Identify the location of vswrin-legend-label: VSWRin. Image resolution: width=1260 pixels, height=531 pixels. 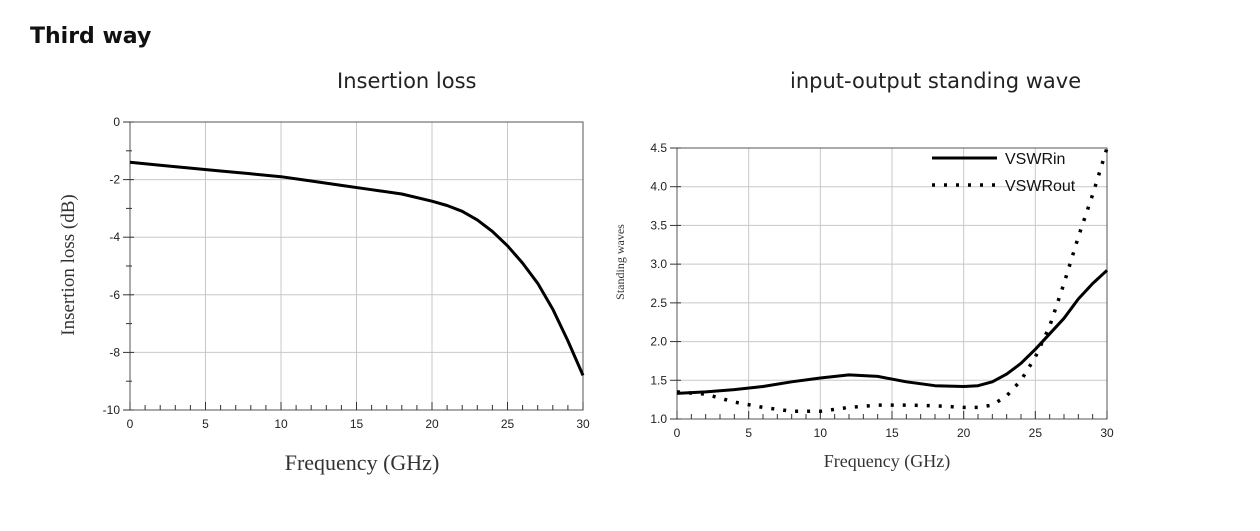
(1035, 159).